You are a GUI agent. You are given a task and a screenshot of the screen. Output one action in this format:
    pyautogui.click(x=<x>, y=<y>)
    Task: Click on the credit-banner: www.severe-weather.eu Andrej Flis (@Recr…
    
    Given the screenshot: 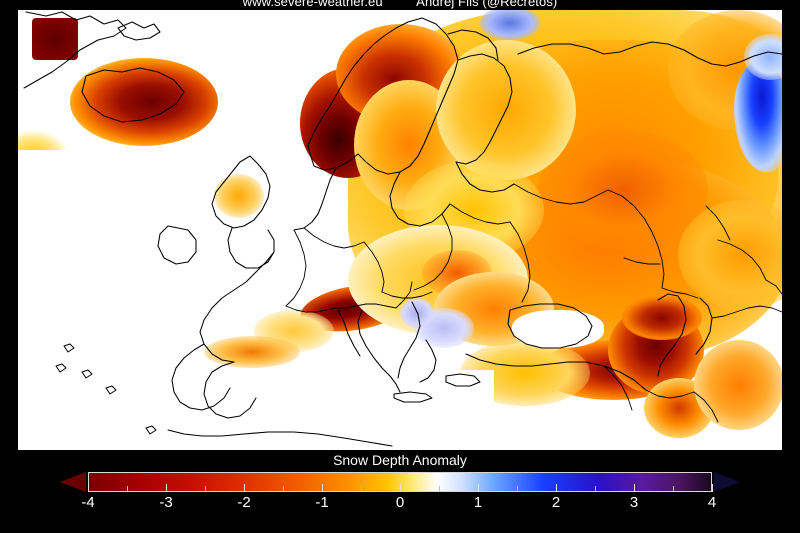 What is the action you would take?
    pyautogui.click(x=400, y=5)
    